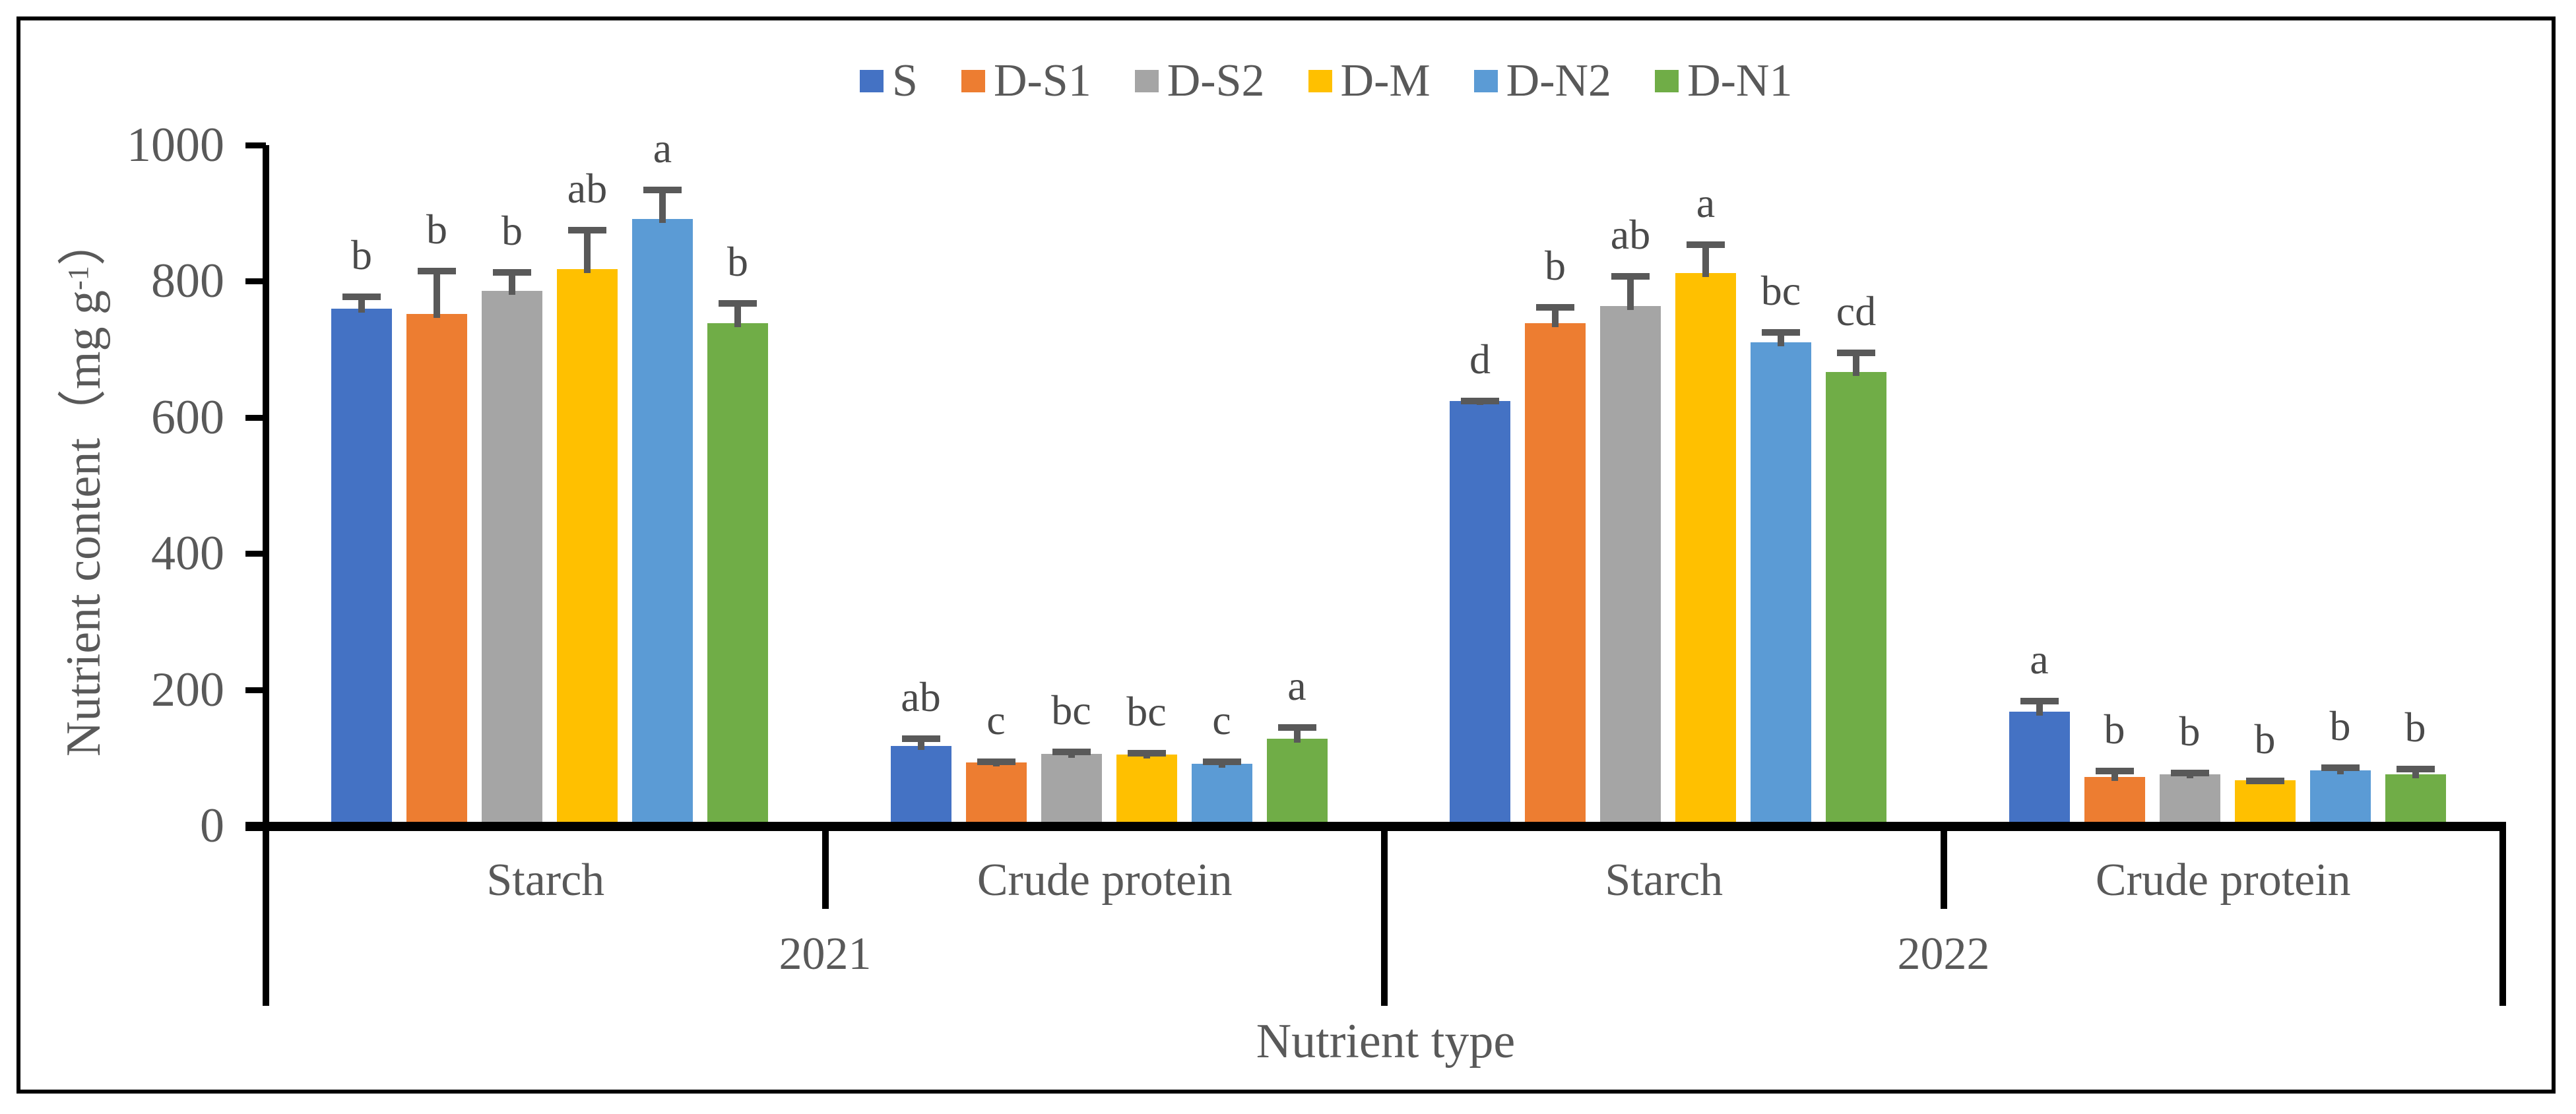  What do you see at coordinates (889, 81) in the screenshot?
I see `legend-item-s: S` at bounding box center [889, 81].